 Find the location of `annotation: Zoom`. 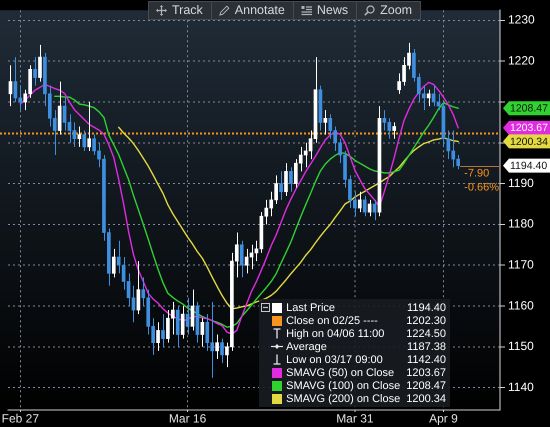

annotation: Zoom is located at coordinates (396, 10).